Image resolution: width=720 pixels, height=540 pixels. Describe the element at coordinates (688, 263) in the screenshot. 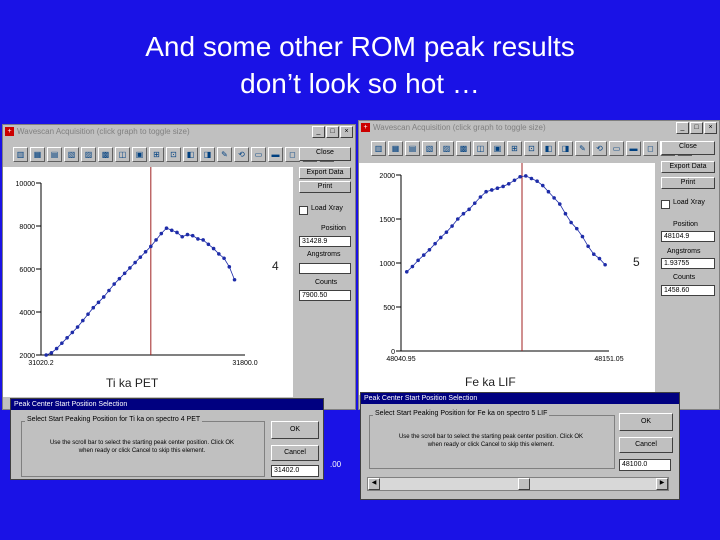

I see `right-angstroms-field: 1.93755` at that location.